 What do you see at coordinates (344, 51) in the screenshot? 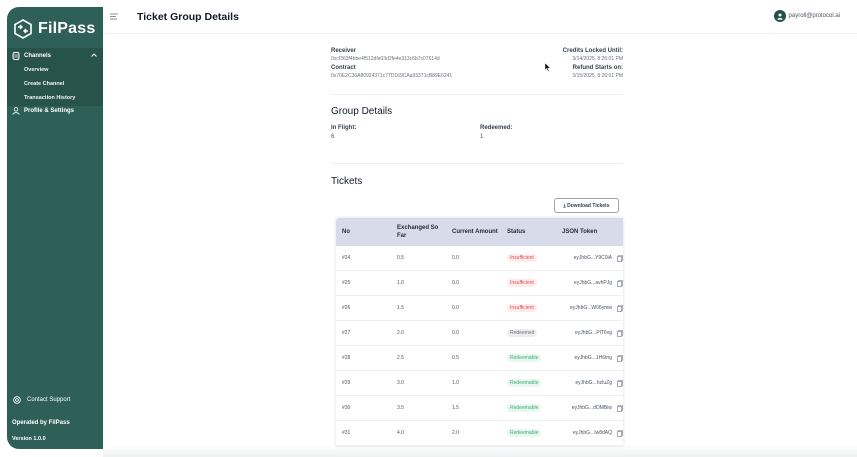
I see `receiver-label: Receiver` at bounding box center [344, 51].